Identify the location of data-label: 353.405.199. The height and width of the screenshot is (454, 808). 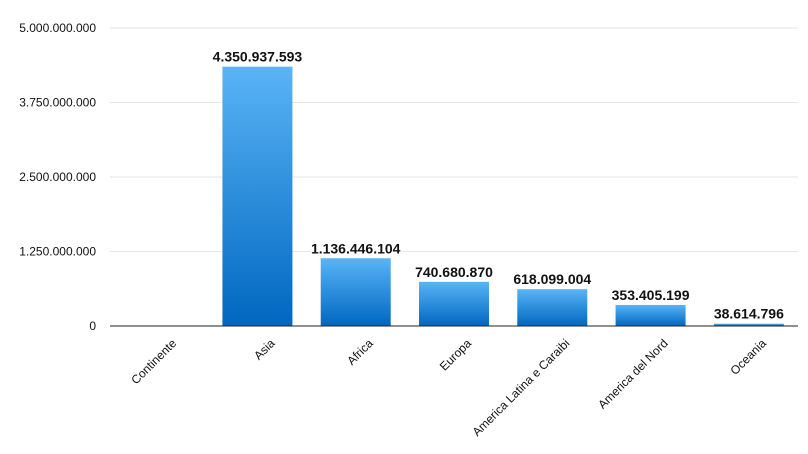
(651, 295).